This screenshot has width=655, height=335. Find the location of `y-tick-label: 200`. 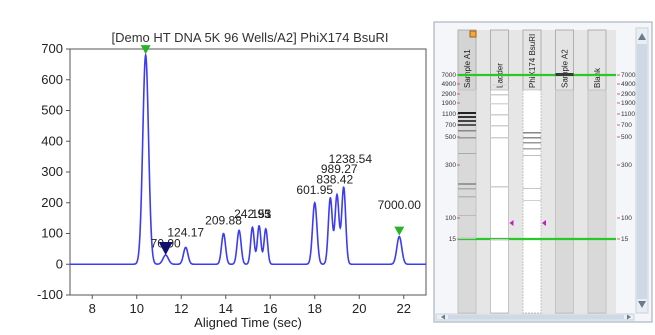

y-tick-label: 200 is located at coordinates (52, 202).